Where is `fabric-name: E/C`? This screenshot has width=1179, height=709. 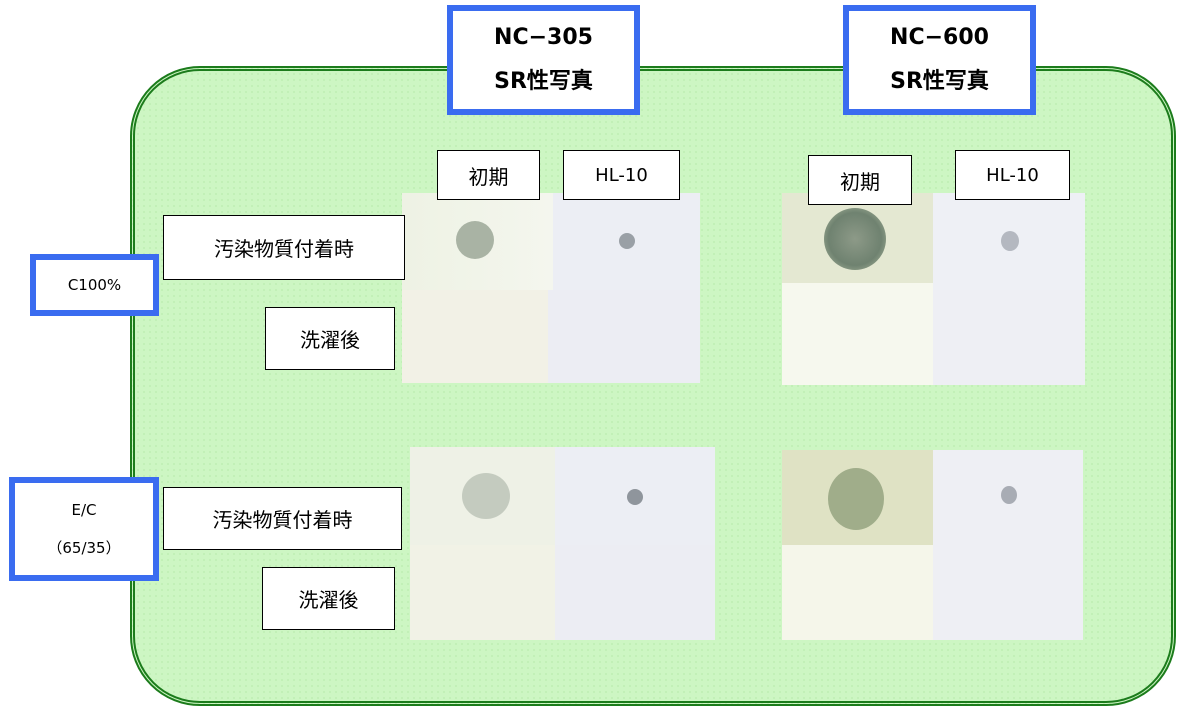 fabric-name: E/C is located at coordinates (84, 510).